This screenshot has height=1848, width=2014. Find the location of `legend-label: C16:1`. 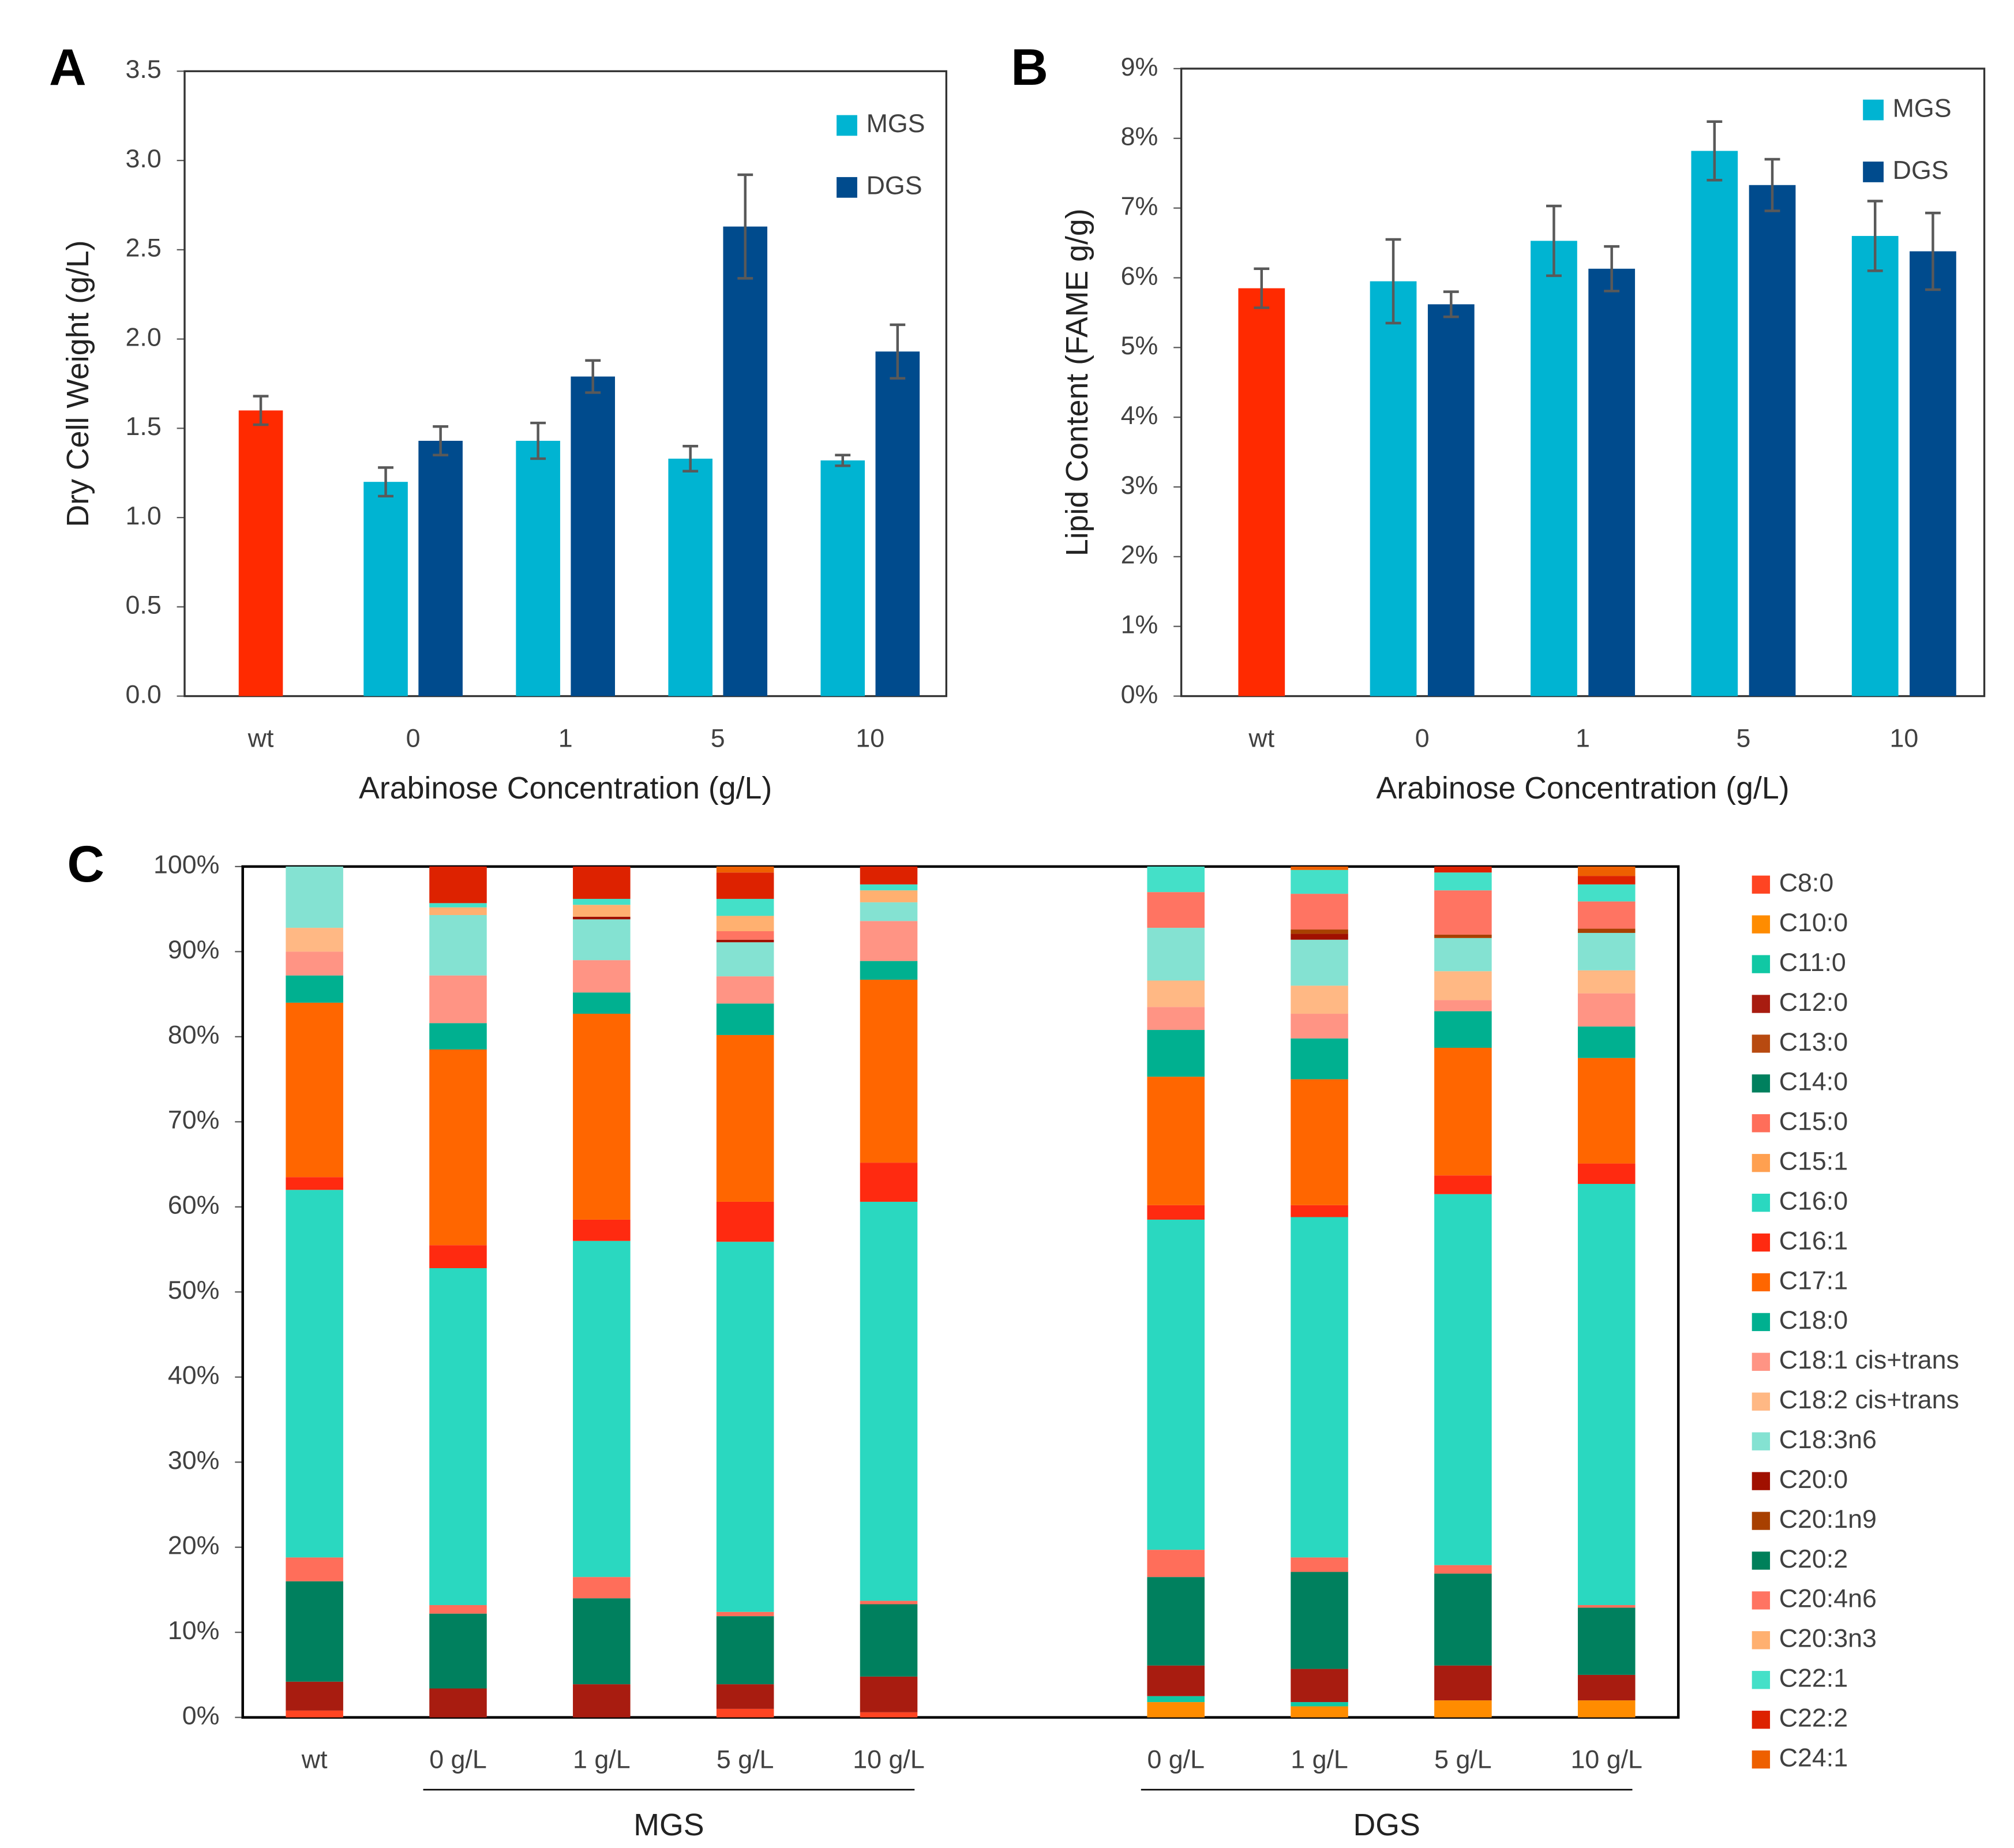

legend-label: C16:1 is located at coordinates (1813, 1241).